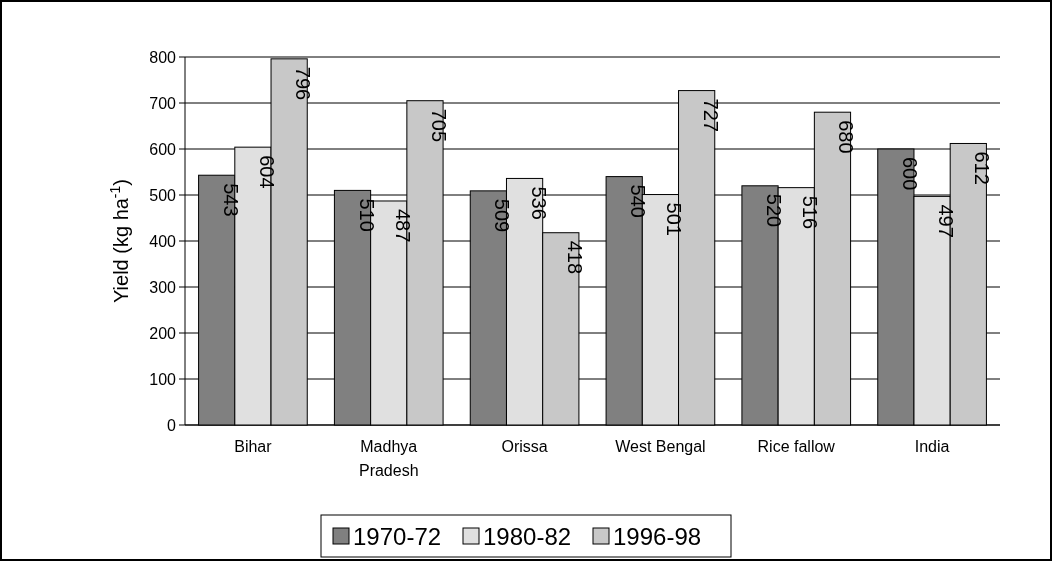 The image size is (1052, 561). What do you see at coordinates (172, 425) in the screenshot?
I see `y-tick-label: 0` at bounding box center [172, 425].